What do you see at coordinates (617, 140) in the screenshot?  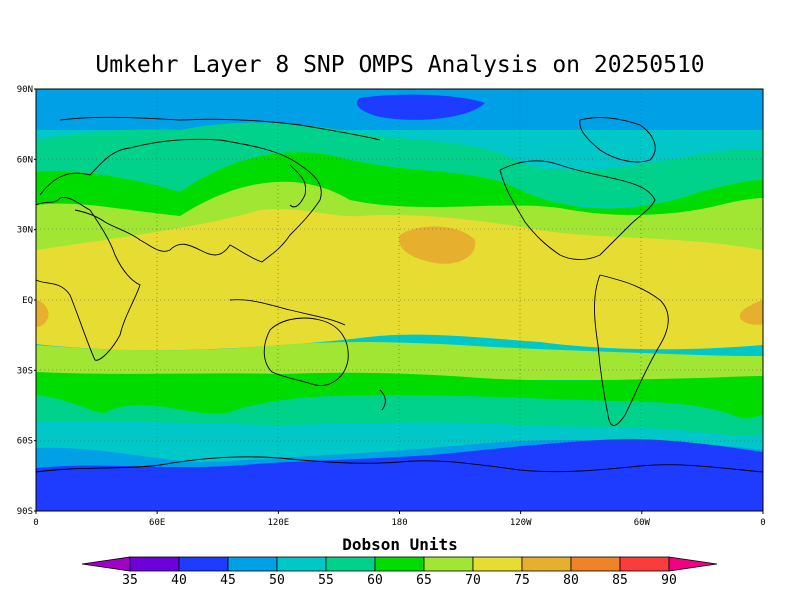 I see `greenland-coast` at bounding box center [617, 140].